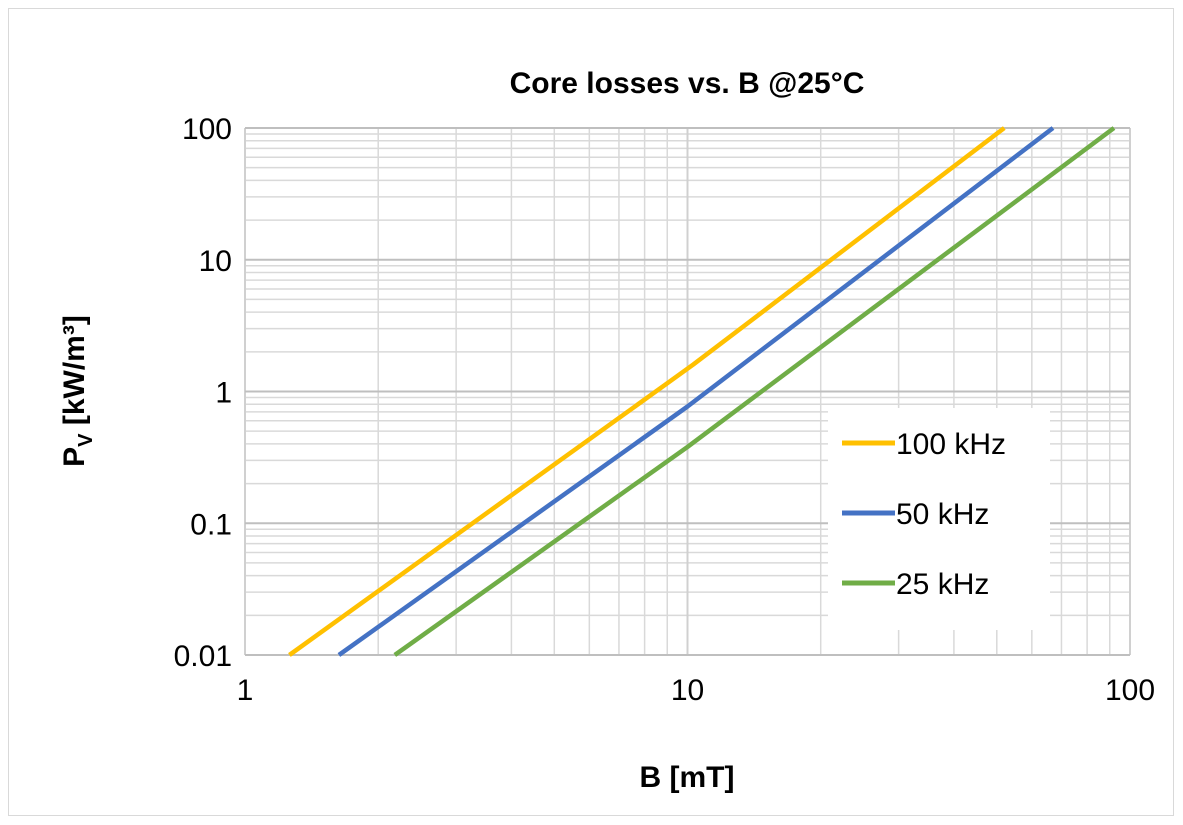 This screenshot has height=825, width=1183. I want to click on y-tick-label: 1, so click(223, 393).